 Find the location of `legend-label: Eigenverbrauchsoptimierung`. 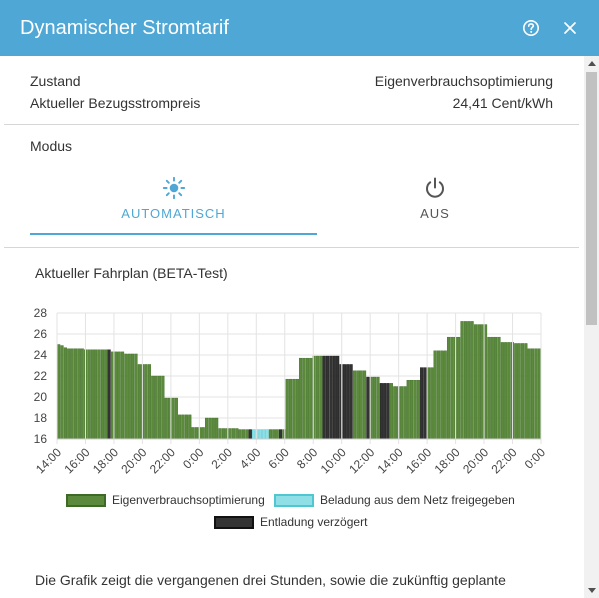

legend-label: Eigenverbrauchsoptimierung is located at coordinates (188, 500).